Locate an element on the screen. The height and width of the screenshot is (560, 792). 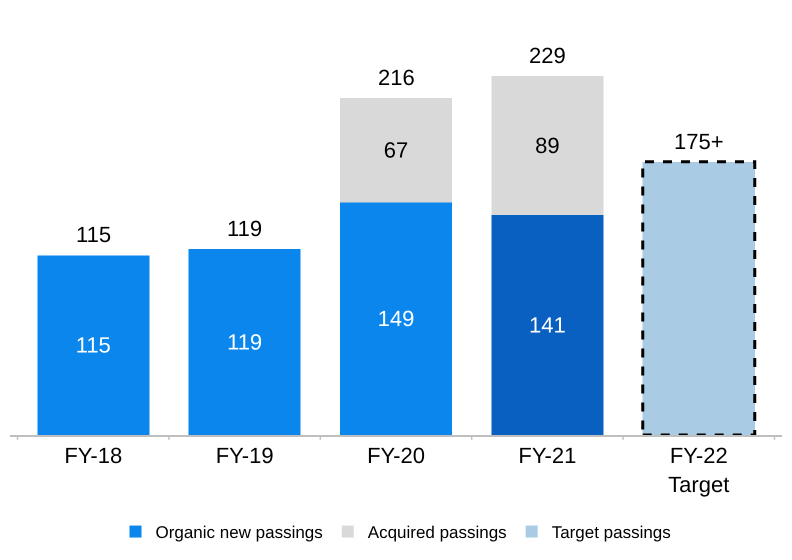
x-tick-label: FY-19 is located at coordinates (245, 455).